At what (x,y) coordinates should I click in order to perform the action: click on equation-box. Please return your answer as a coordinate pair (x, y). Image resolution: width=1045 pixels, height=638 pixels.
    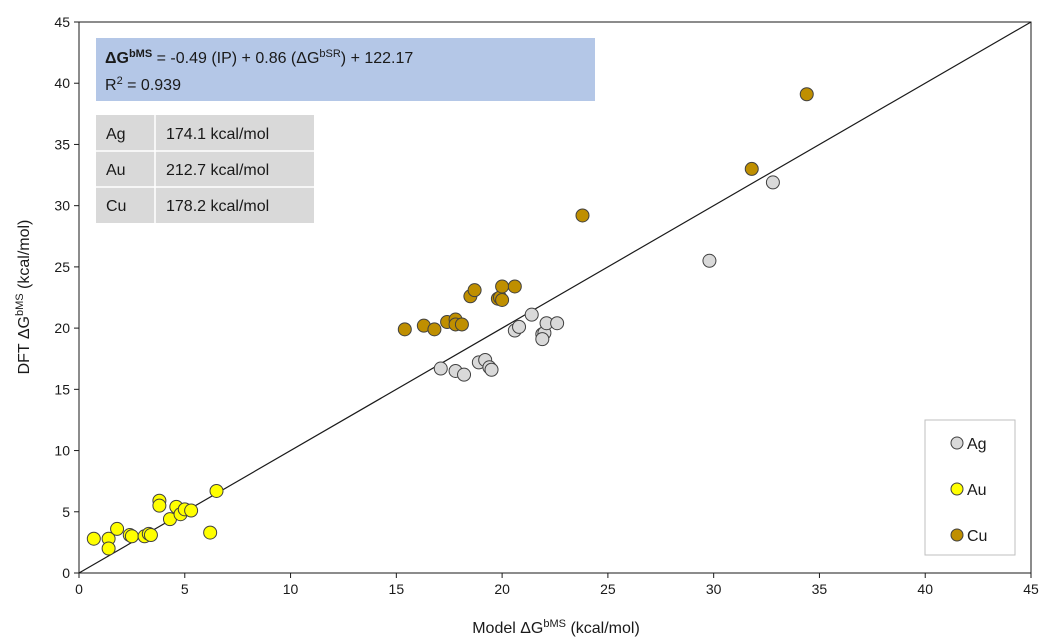
    Looking at the image, I should click on (345, 69).